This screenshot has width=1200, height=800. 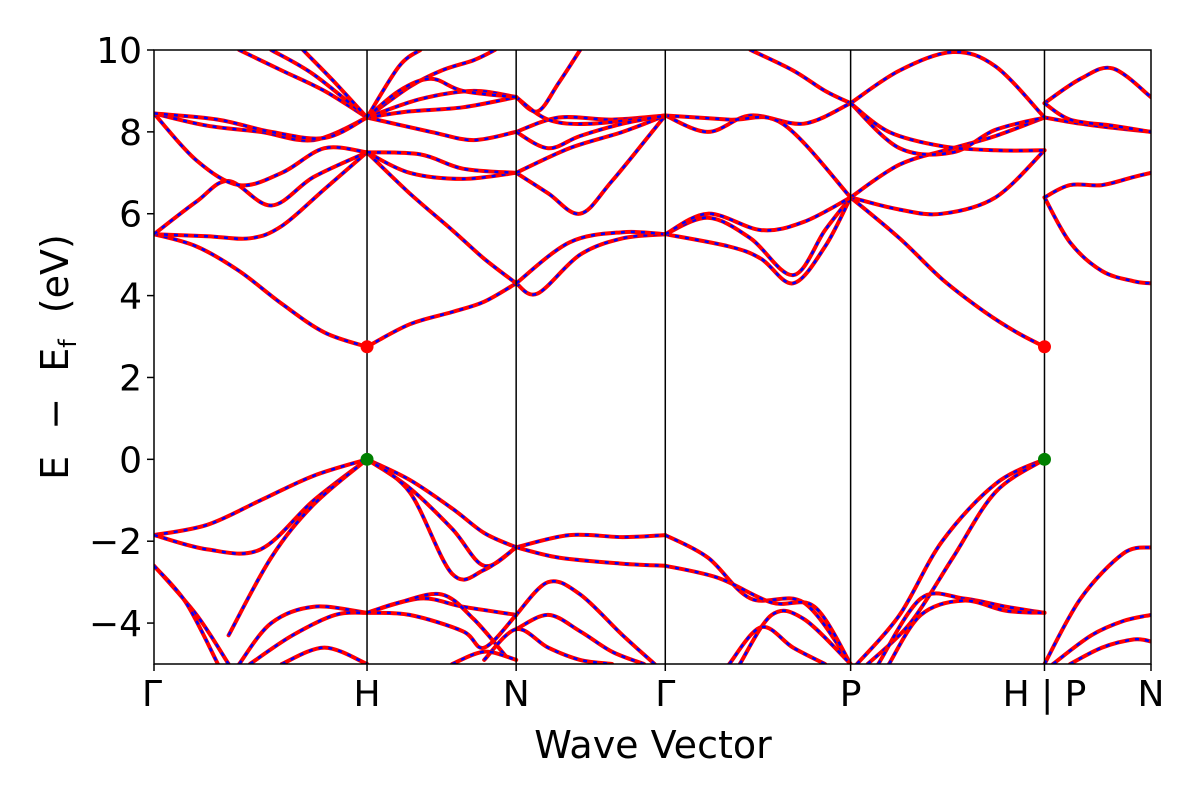 I want to click on y-tick-label: 2, so click(x=130, y=378).